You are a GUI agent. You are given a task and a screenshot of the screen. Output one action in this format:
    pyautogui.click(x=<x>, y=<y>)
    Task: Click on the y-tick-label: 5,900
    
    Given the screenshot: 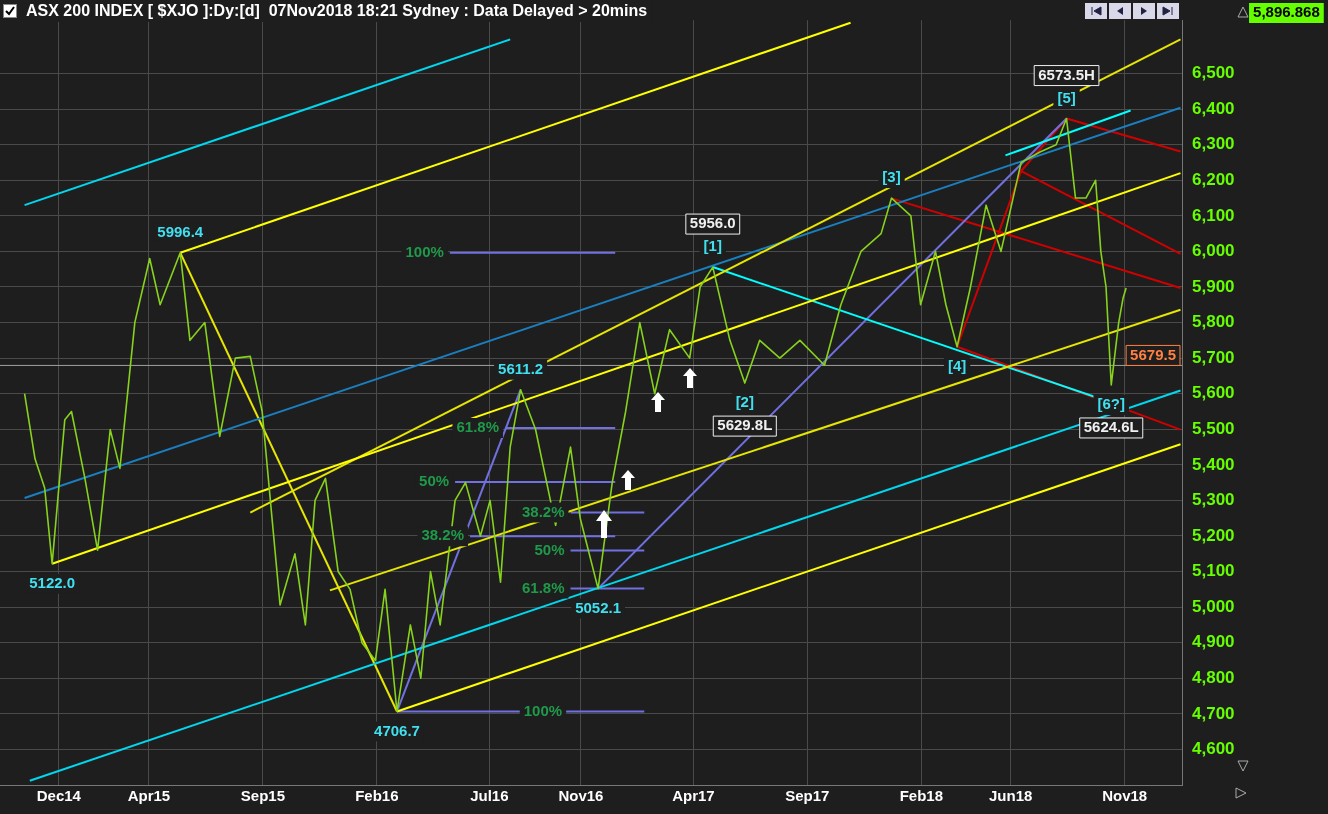 What is the action you would take?
    pyautogui.click(x=1213, y=286)
    